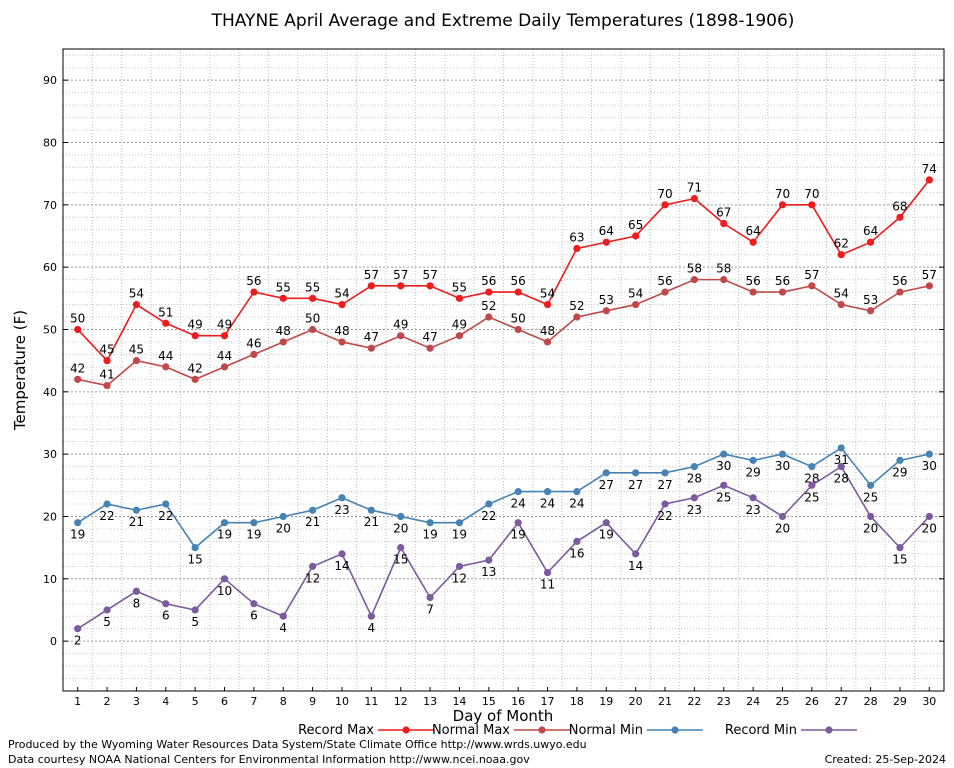 This screenshot has height=768, width=954. Describe the element at coordinates (665, 701) in the screenshot. I see `x-tick-label: 21` at that location.